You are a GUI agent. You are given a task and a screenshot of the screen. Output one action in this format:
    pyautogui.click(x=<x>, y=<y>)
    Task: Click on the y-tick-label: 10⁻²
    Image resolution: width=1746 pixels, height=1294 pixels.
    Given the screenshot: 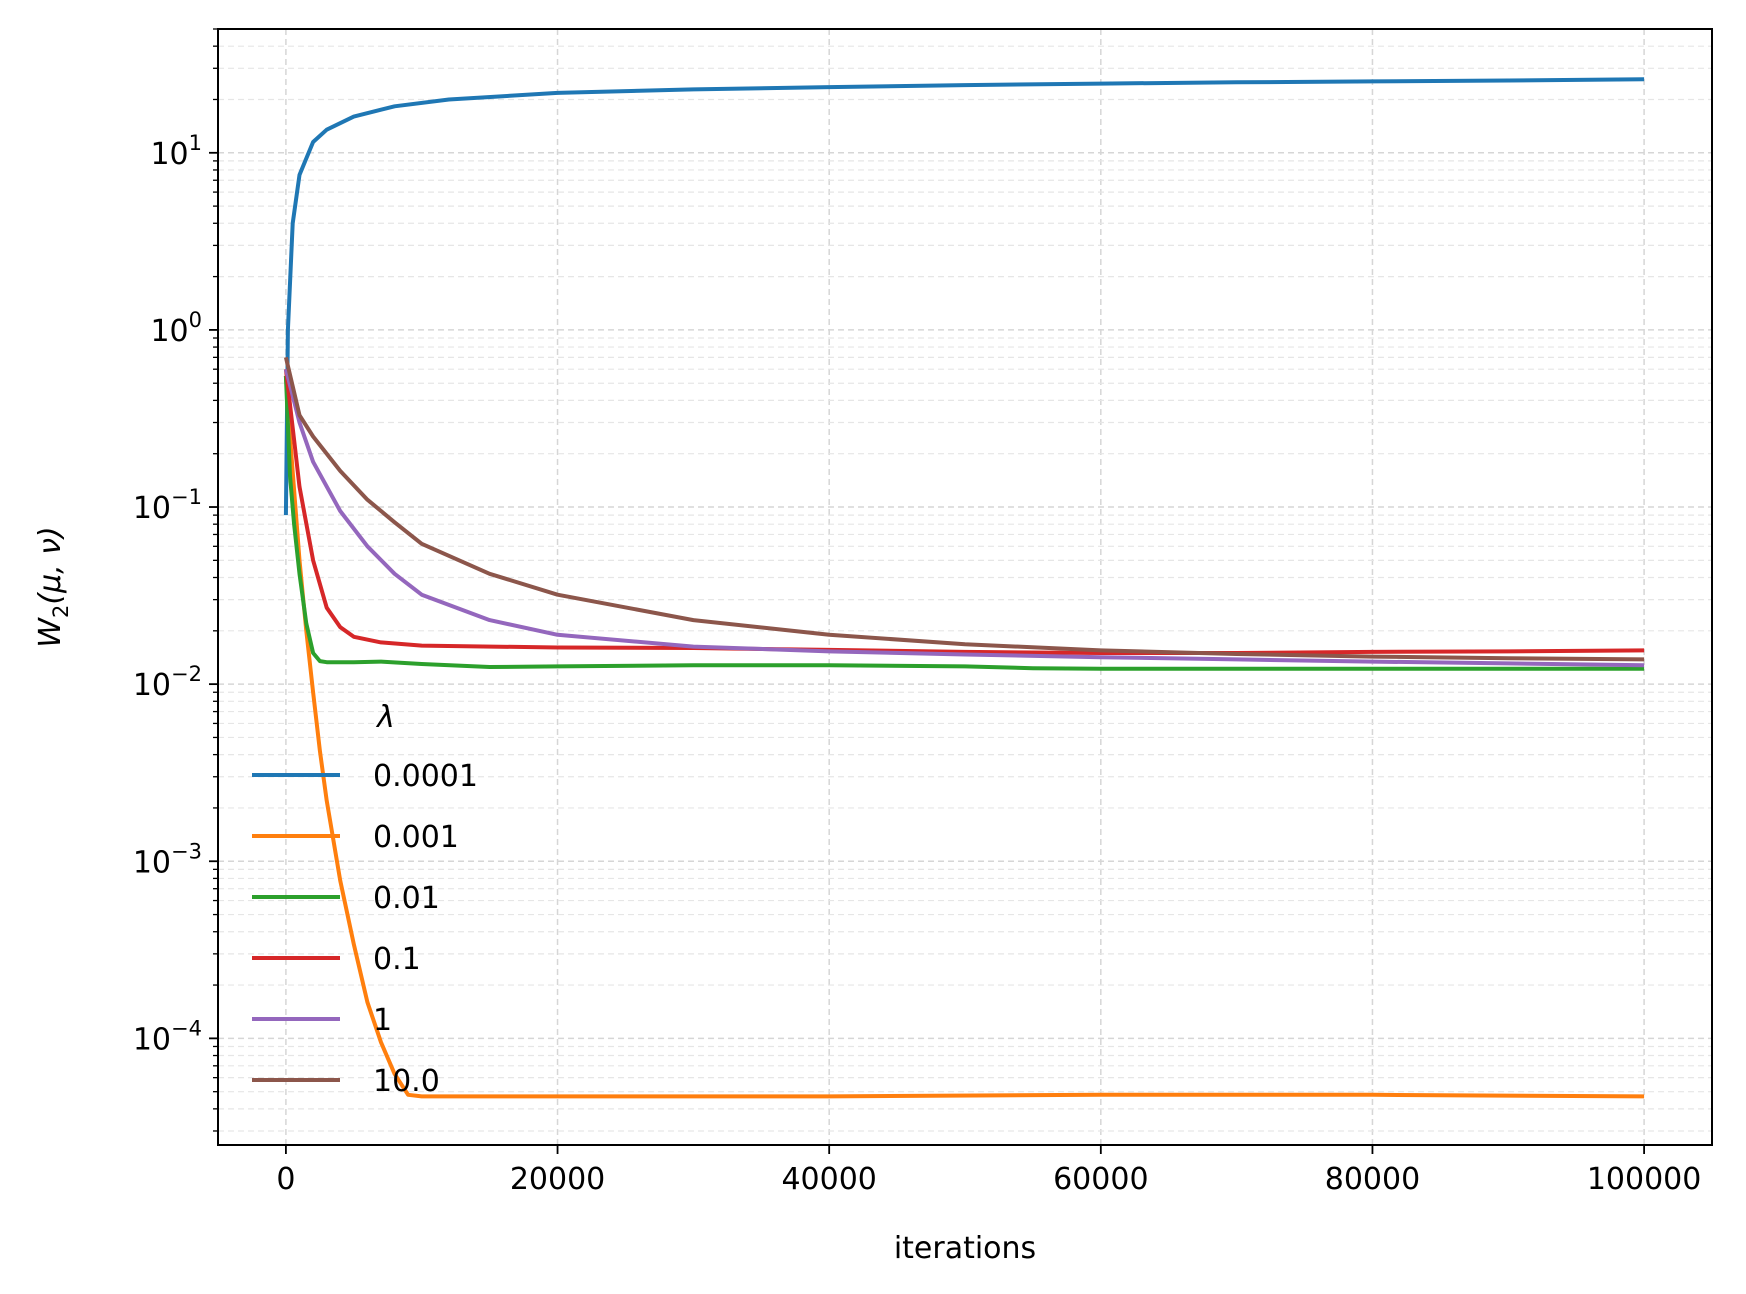 What is the action you would take?
    pyautogui.click(x=167, y=682)
    